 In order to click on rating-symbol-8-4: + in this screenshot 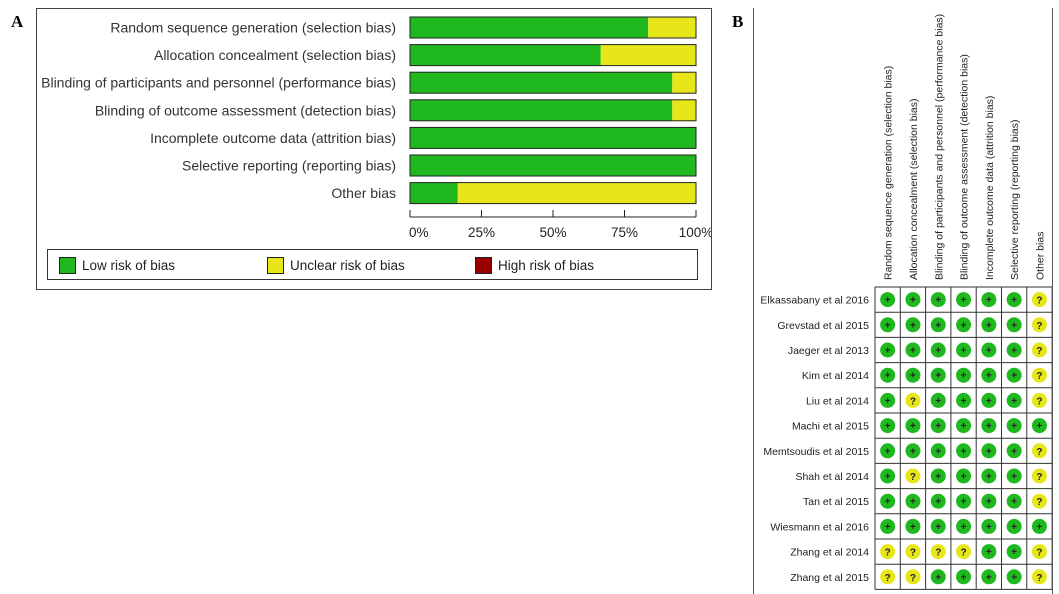, I will do `click(989, 502)`.